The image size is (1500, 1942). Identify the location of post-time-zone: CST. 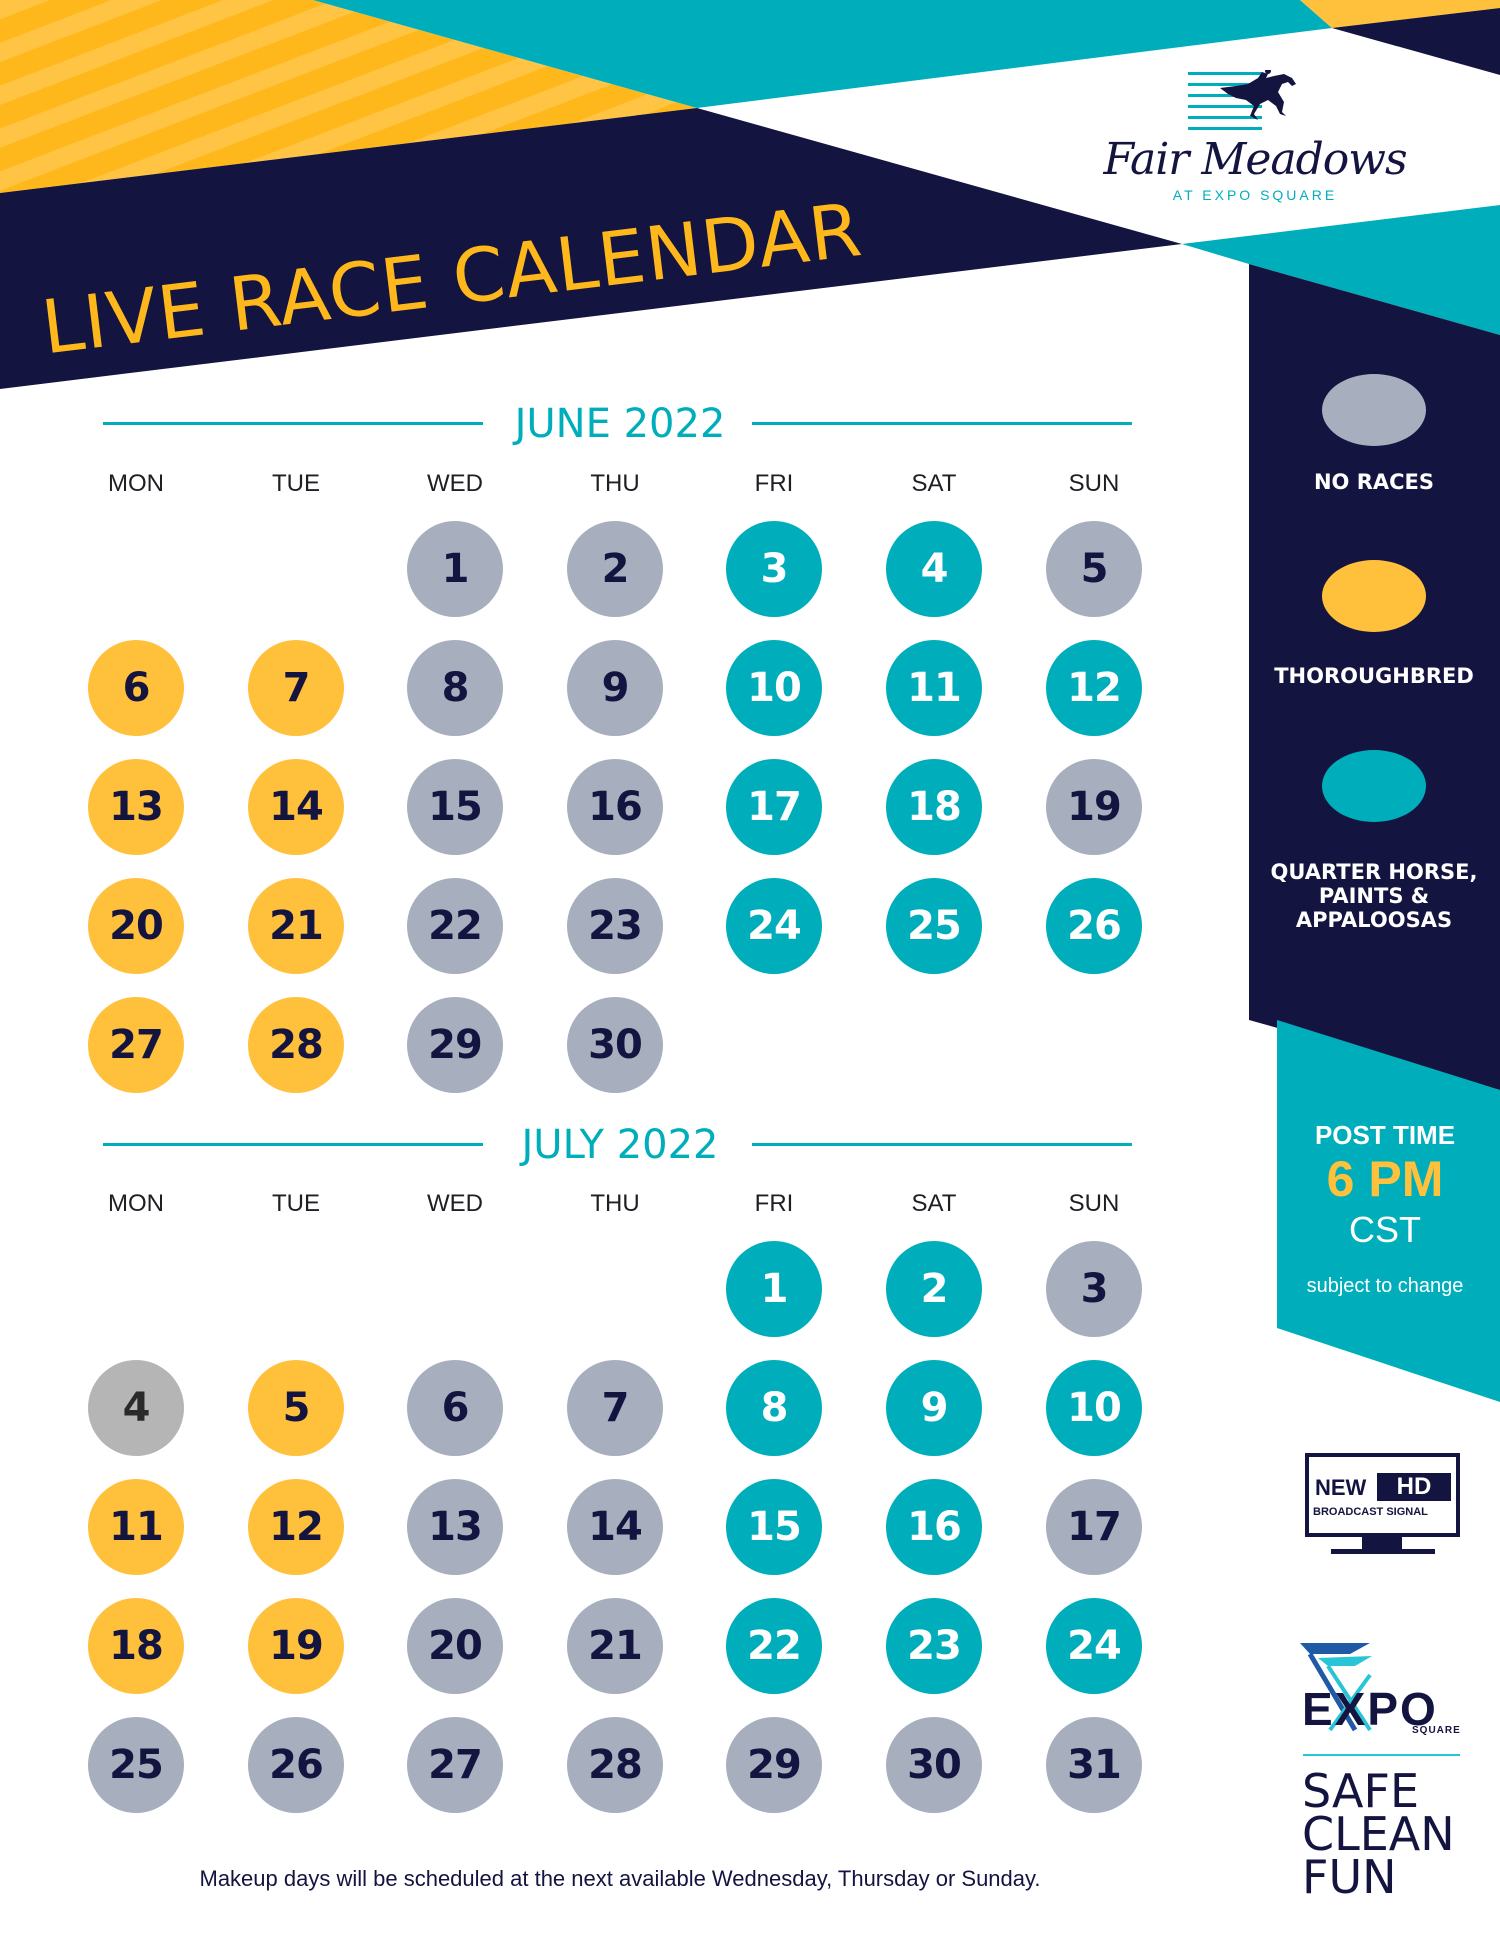
(1385, 1229).